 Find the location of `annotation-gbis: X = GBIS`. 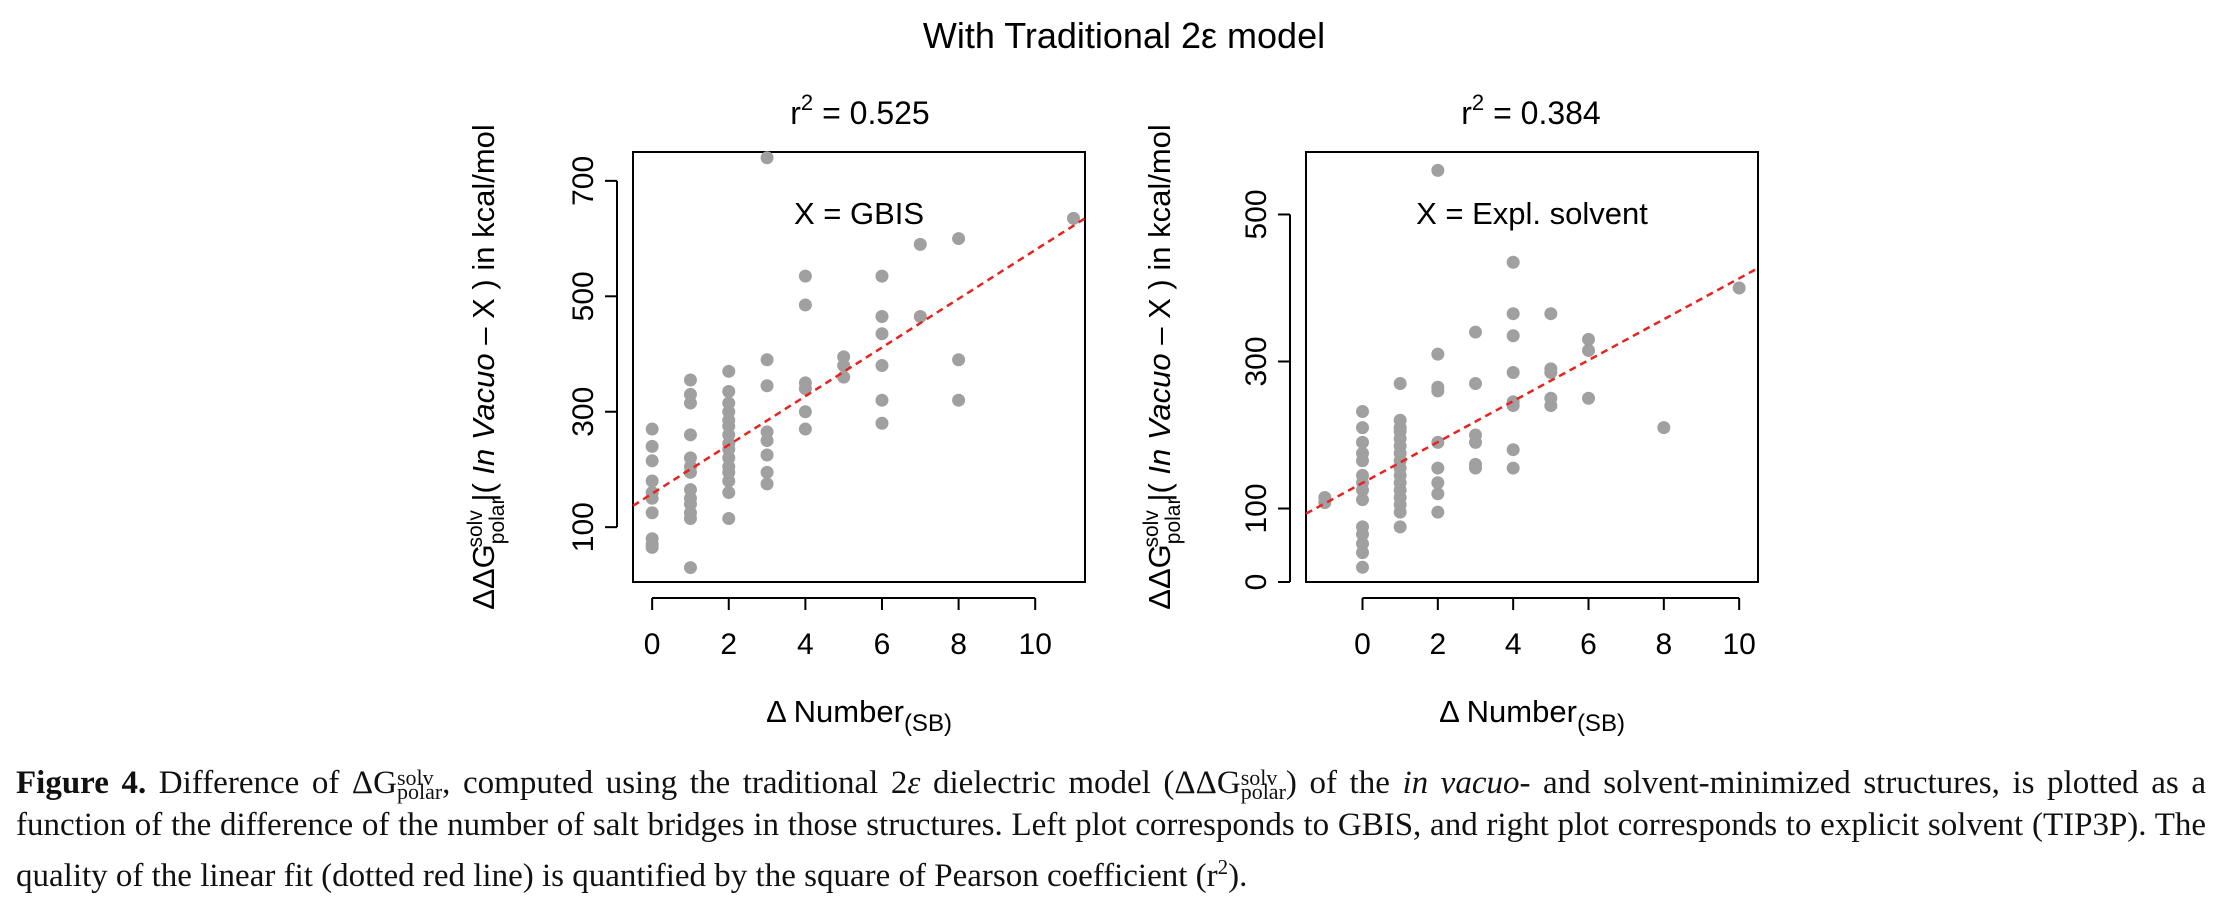

annotation-gbis: X = GBIS is located at coordinates (859, 213).